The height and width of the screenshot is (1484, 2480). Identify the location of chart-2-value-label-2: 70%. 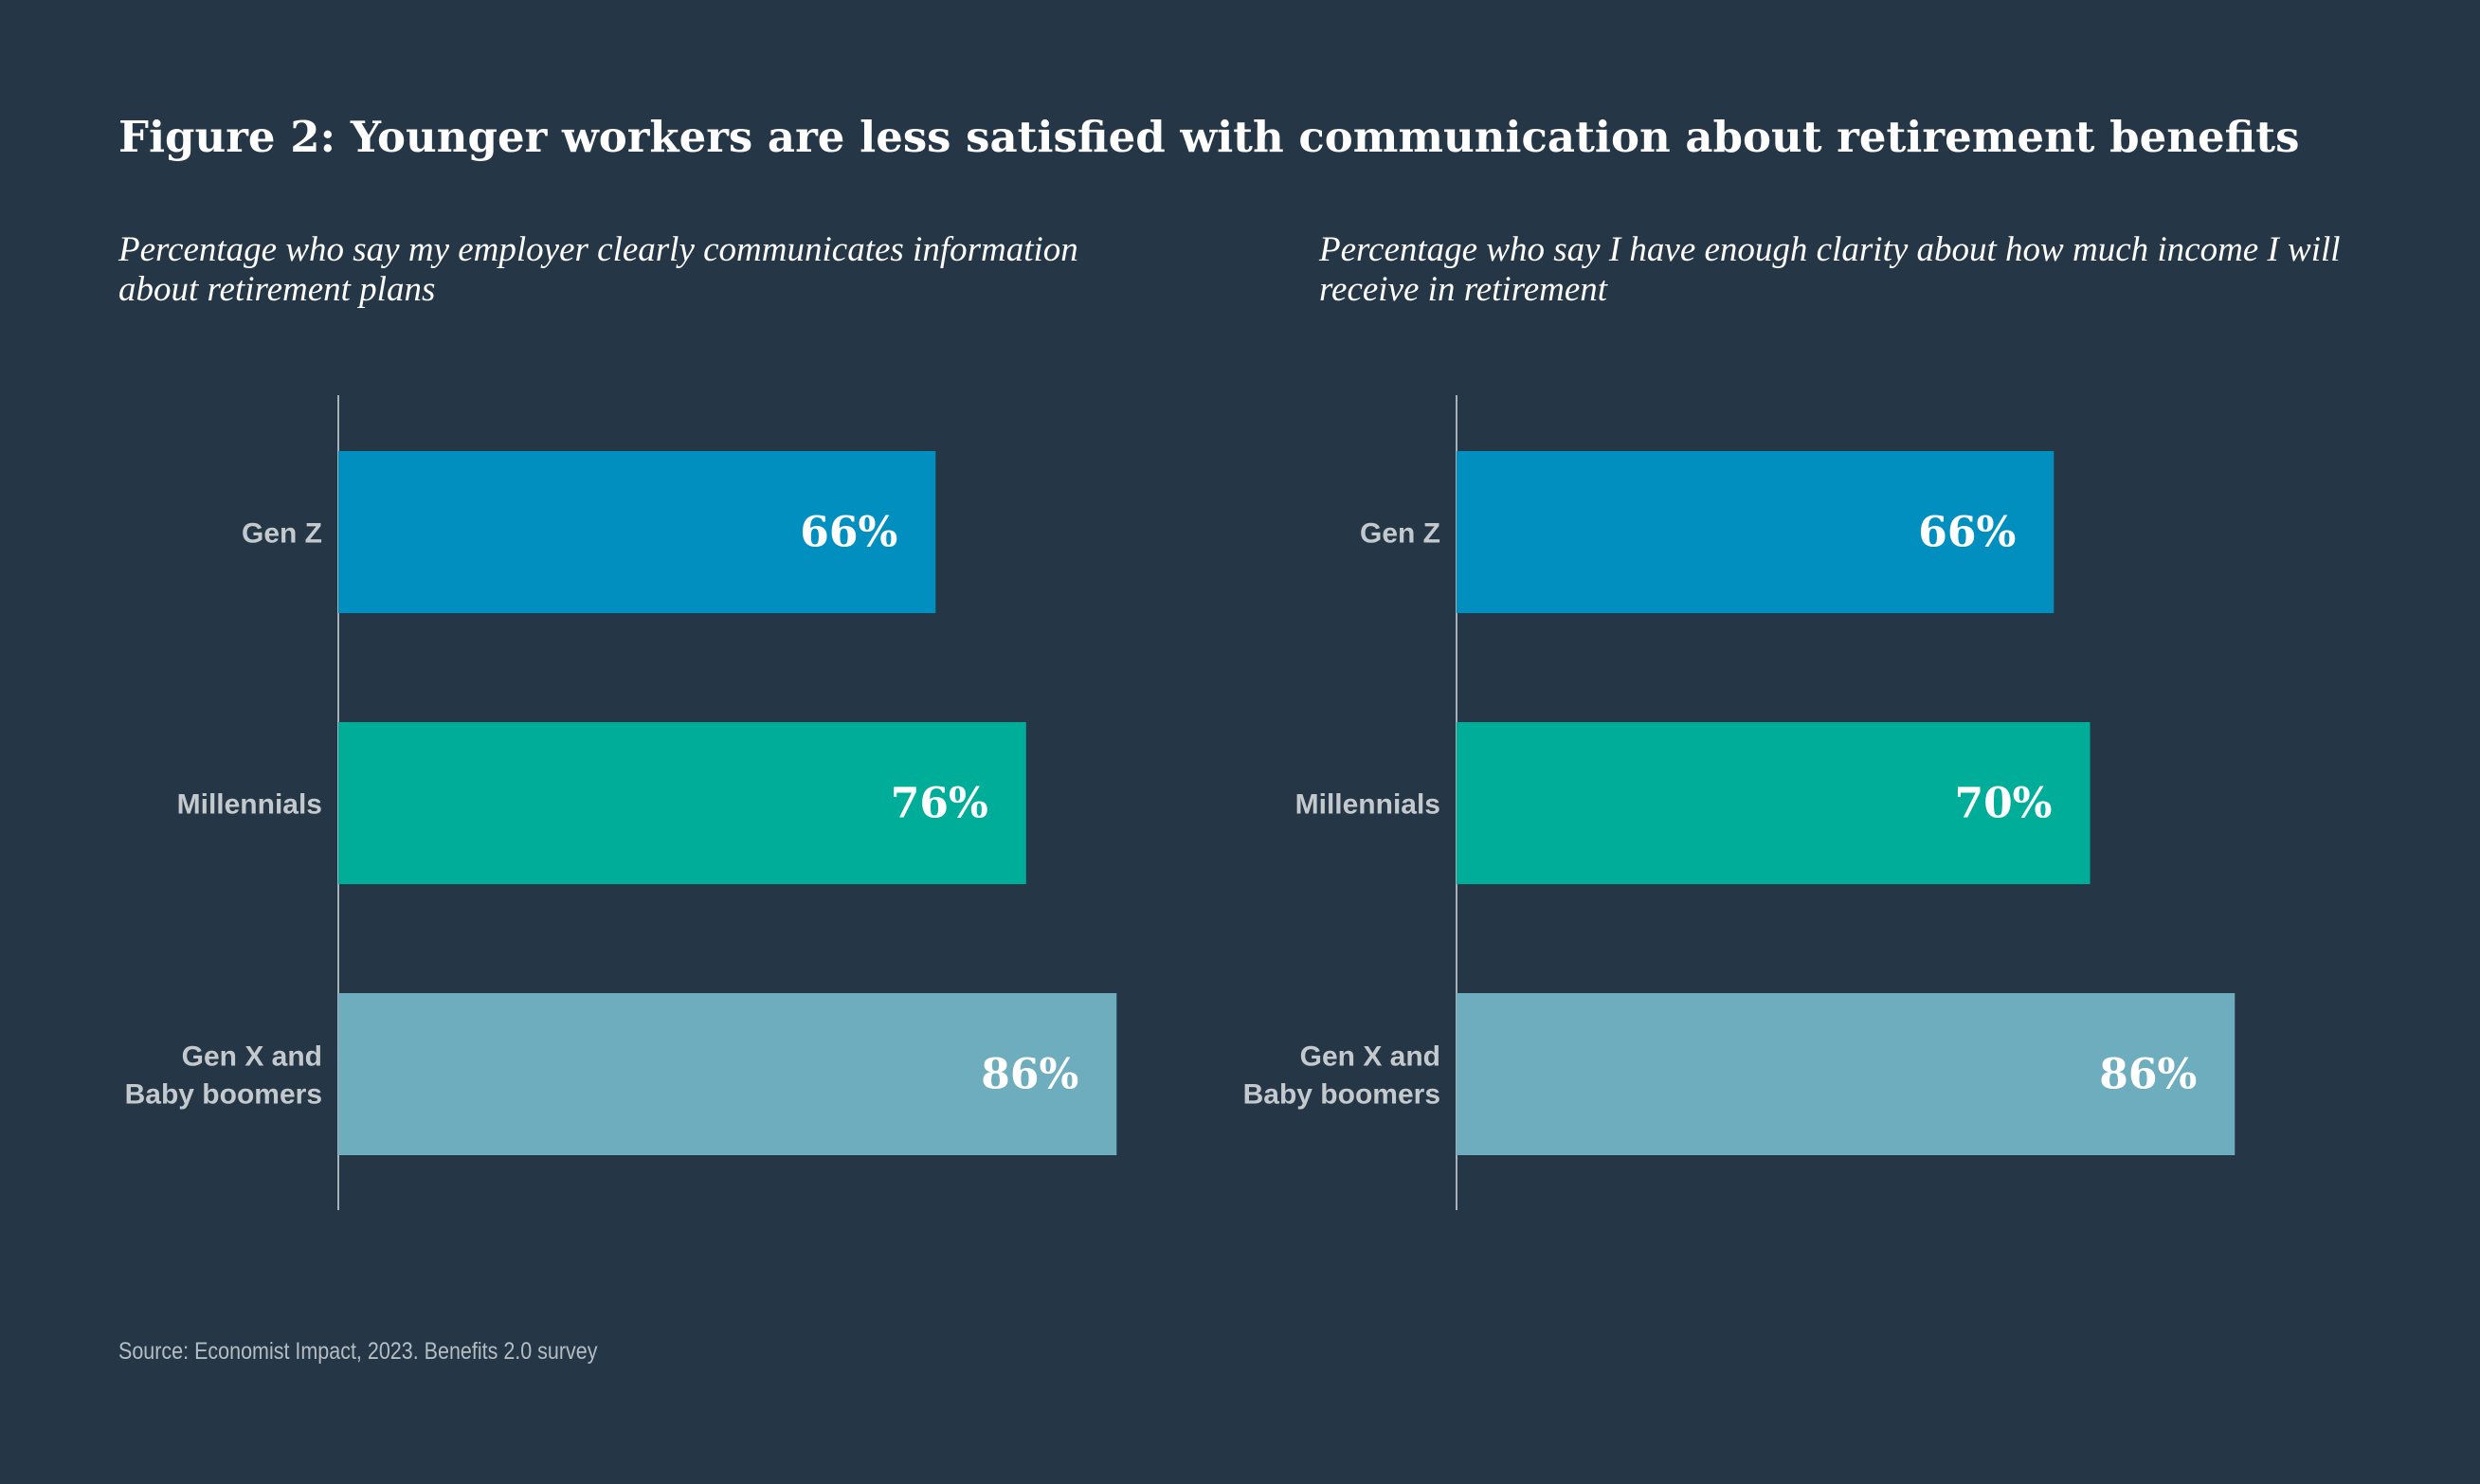
(2003, 804).